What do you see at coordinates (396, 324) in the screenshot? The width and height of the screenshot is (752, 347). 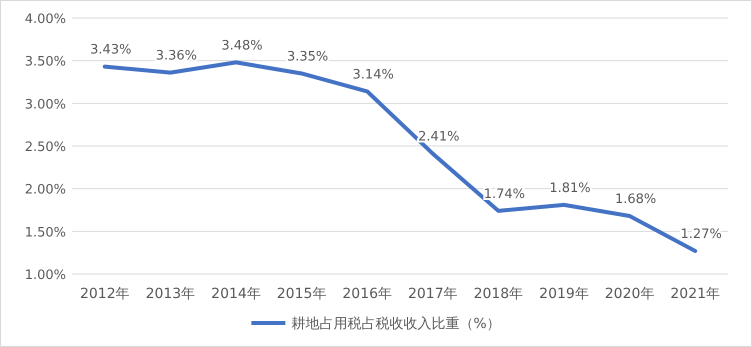 I see `legend-label: 耕地占用税占税收收入比重（%）` at bounding box center [396, 324].